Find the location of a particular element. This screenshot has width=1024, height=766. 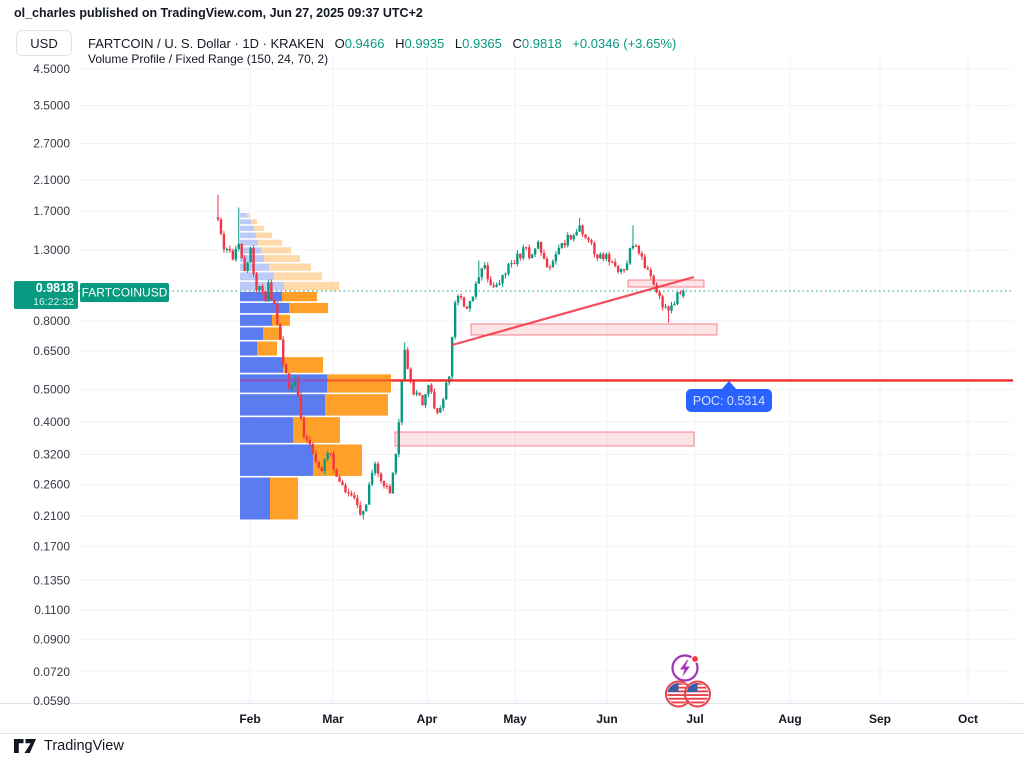

svg-text: 0.9818 is located at coordinates (55, 288).